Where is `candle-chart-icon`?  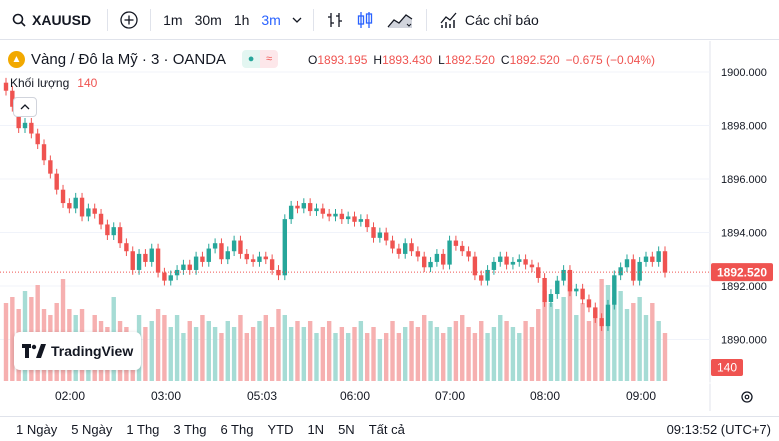 candle-chart-icon is located at coordinates (364, 19).